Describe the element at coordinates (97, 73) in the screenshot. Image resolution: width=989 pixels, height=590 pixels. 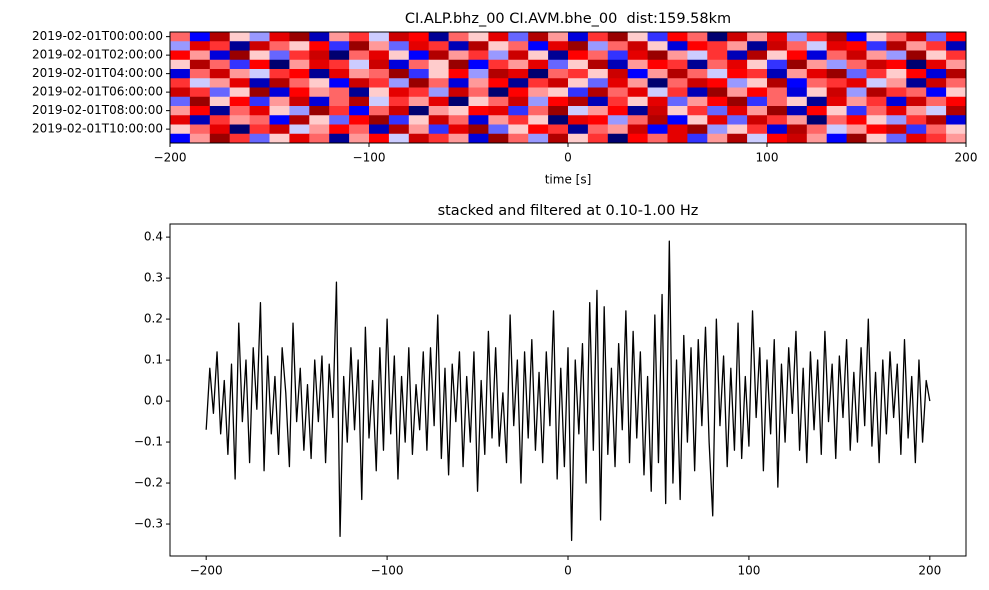
I see `y-tick-label: 2019-02-01T04:00:00` at that location.